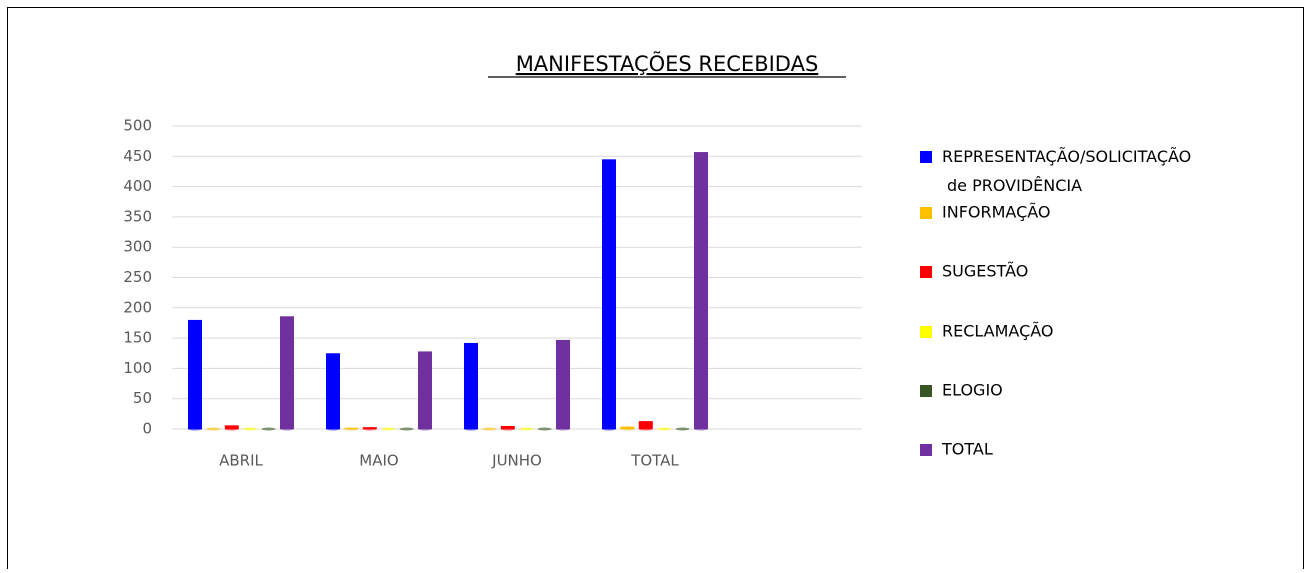  Describe the element at coordinates (241, 461) in the screenshot. I see `x-tick-label: ABRIL` at that location.